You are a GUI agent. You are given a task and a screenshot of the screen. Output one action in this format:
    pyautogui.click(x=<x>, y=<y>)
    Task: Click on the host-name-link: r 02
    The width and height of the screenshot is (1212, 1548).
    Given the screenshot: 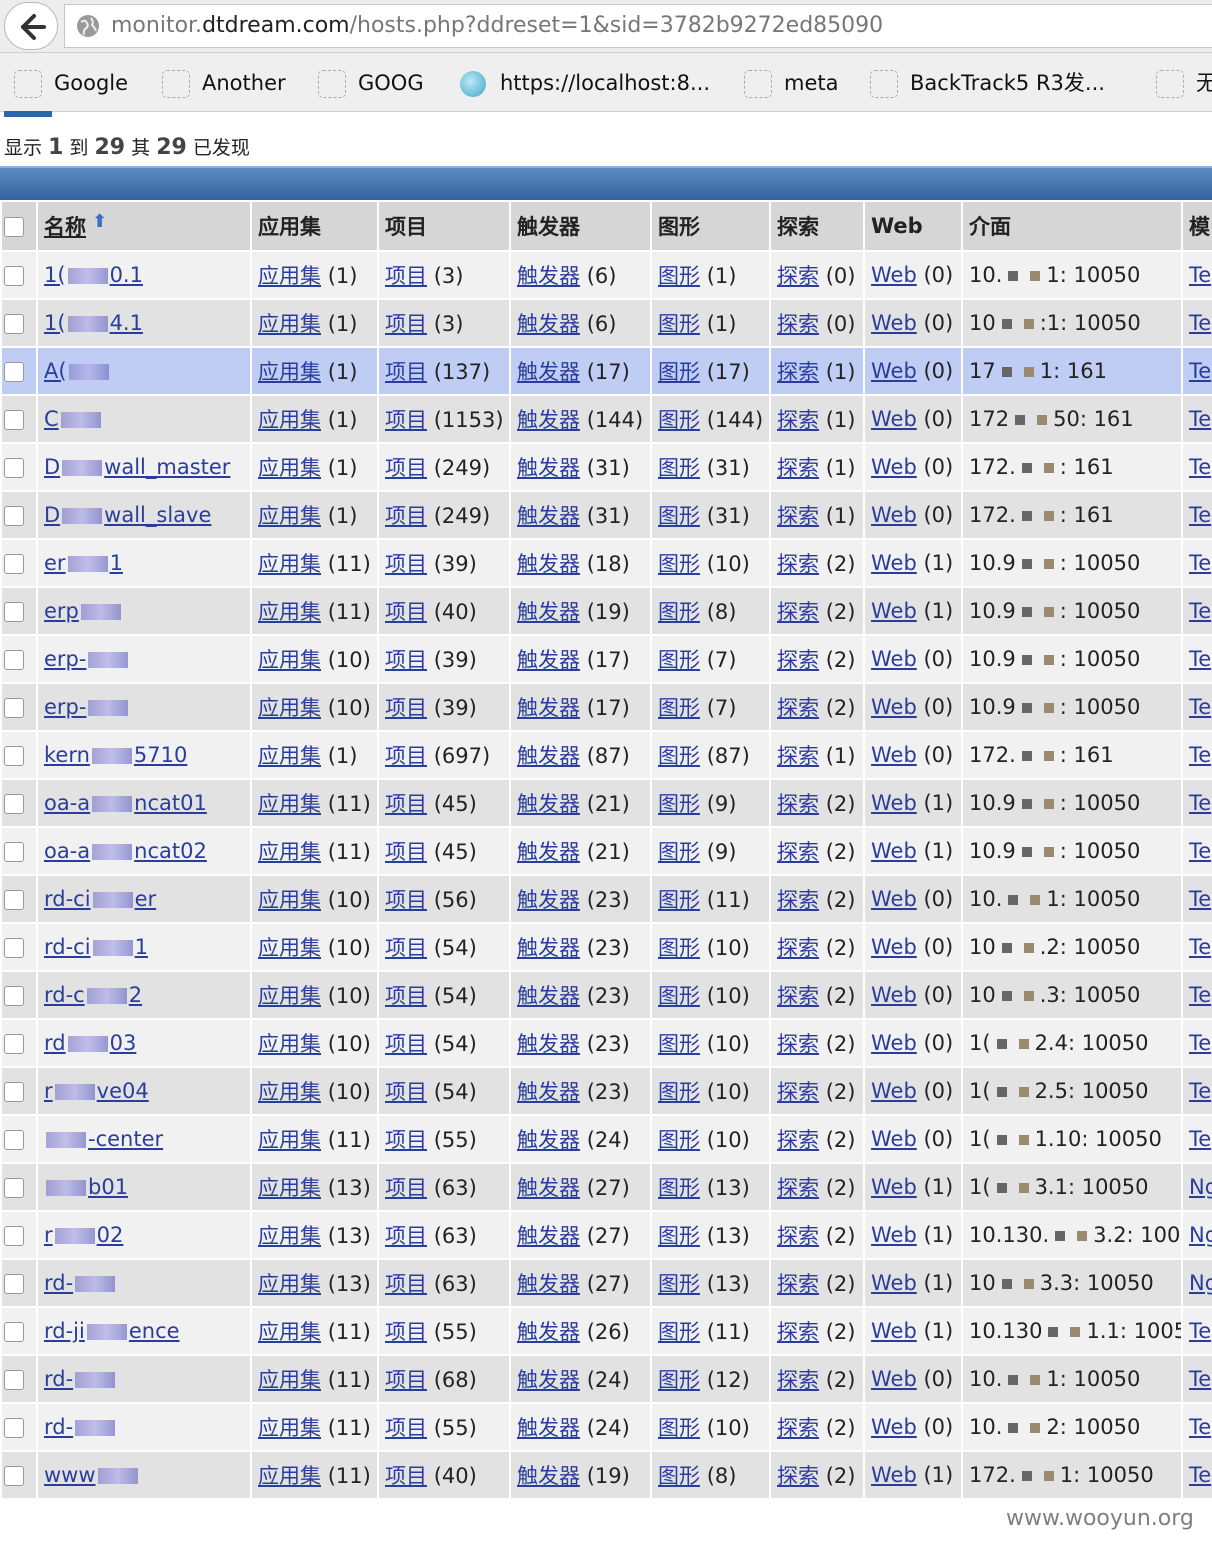 What is the action you would take?
    pyautogui.click(x=84, y=1235)
    